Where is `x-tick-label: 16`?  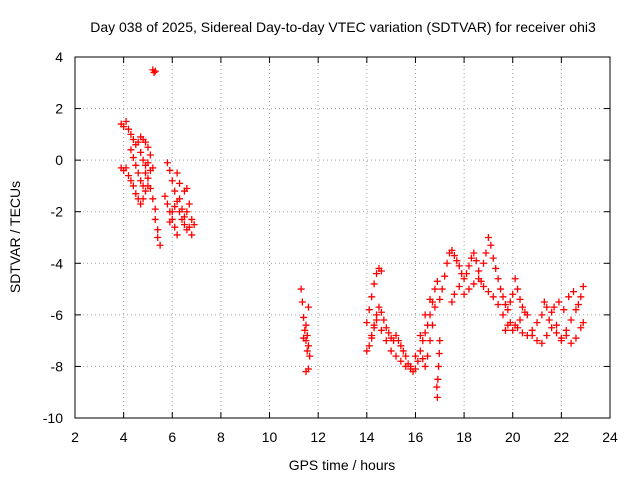
x-tick-label: 16 is located at coordinates (416, 437).